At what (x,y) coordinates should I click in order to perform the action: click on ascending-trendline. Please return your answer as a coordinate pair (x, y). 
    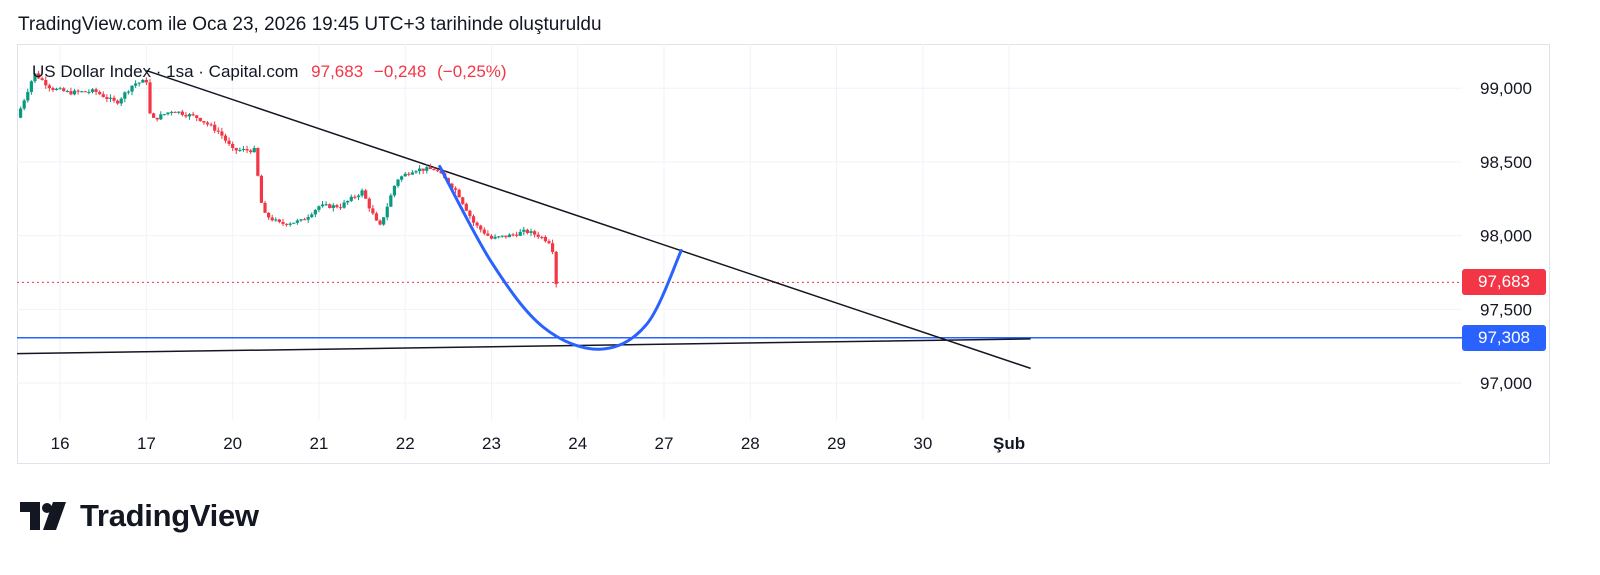
    Looking at the image, I should click on (523, 346).